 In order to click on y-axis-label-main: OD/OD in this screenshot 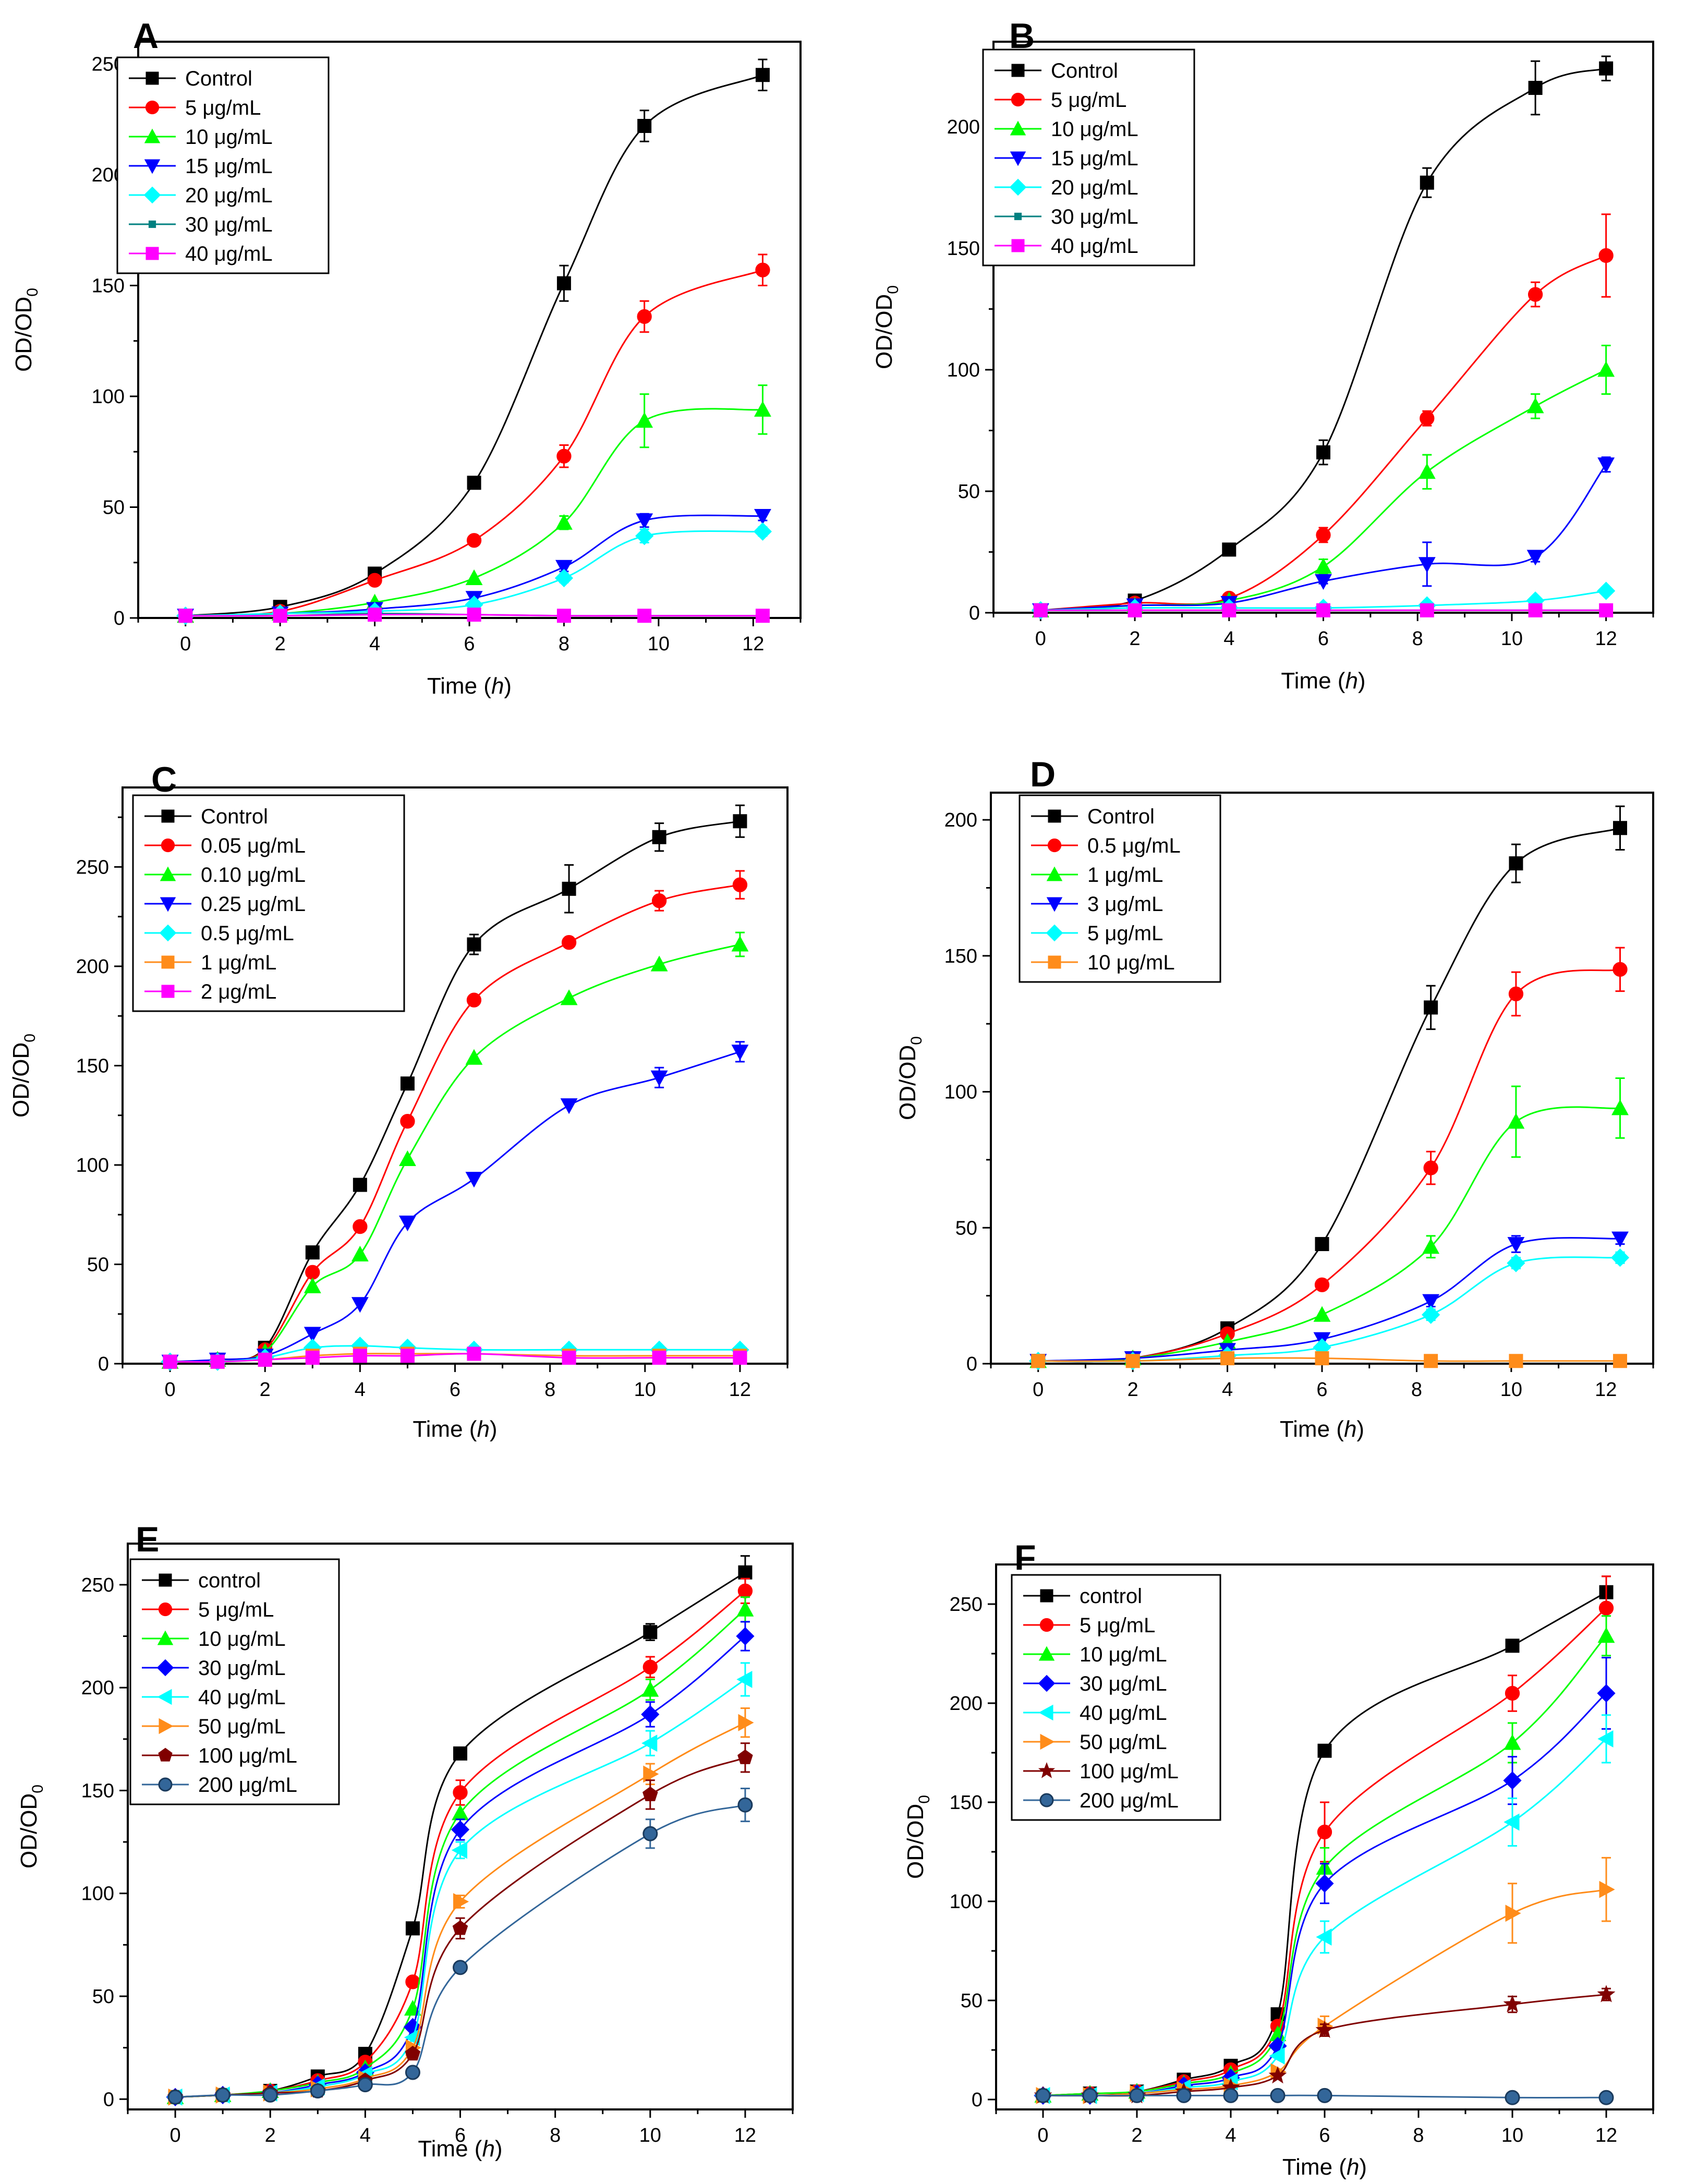, I will do `click(24, 334)`.